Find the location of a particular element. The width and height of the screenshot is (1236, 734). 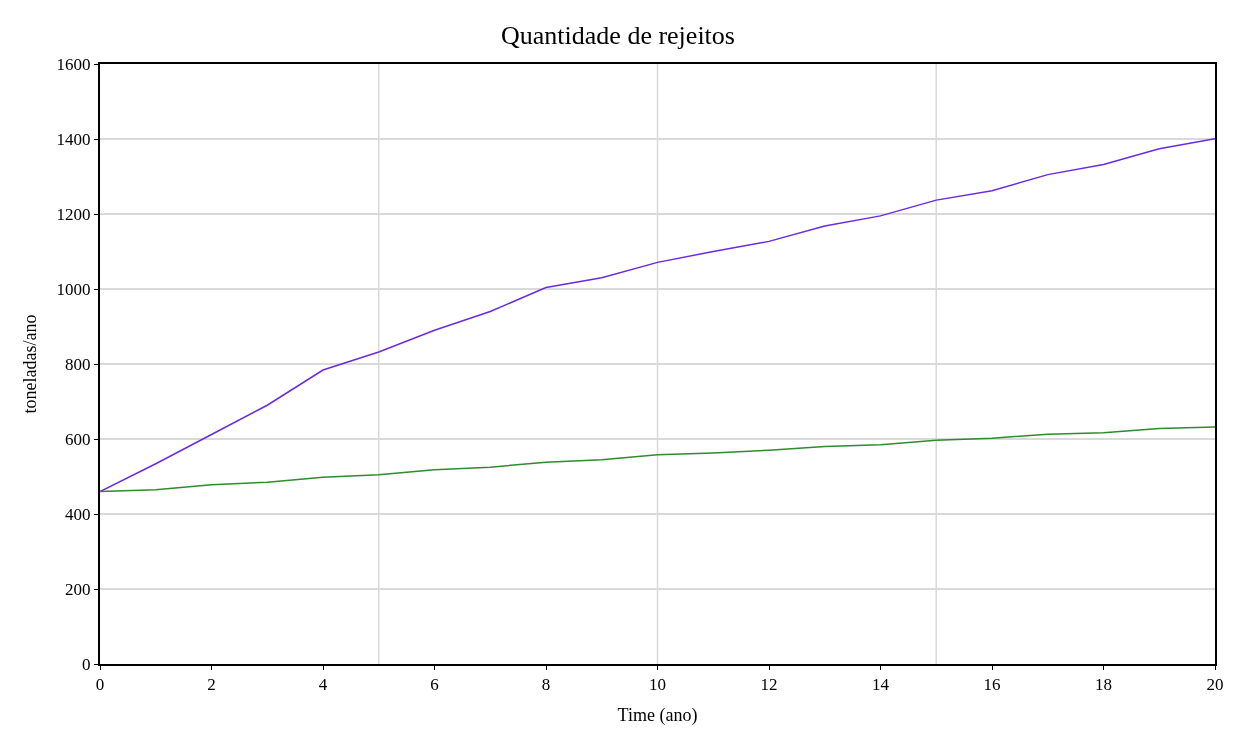

x-tick-label: 14 is located at coordinates (881, 685).